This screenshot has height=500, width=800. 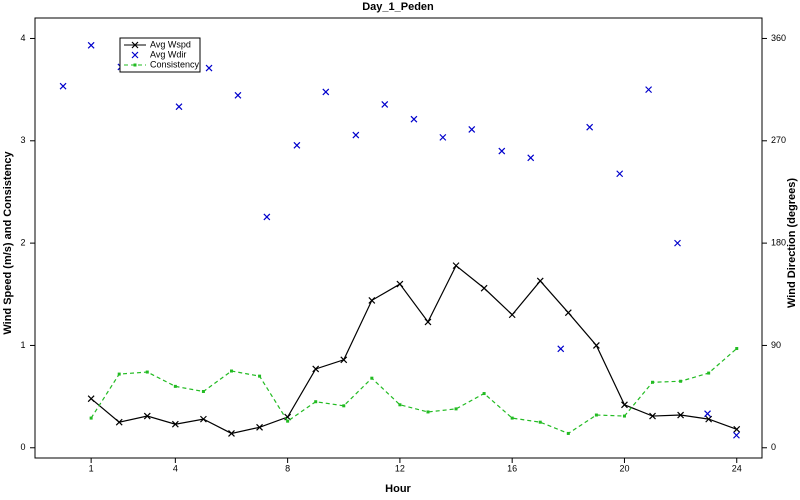 I want to click on y2-tick-label: 180, so click(x=778, y=242).